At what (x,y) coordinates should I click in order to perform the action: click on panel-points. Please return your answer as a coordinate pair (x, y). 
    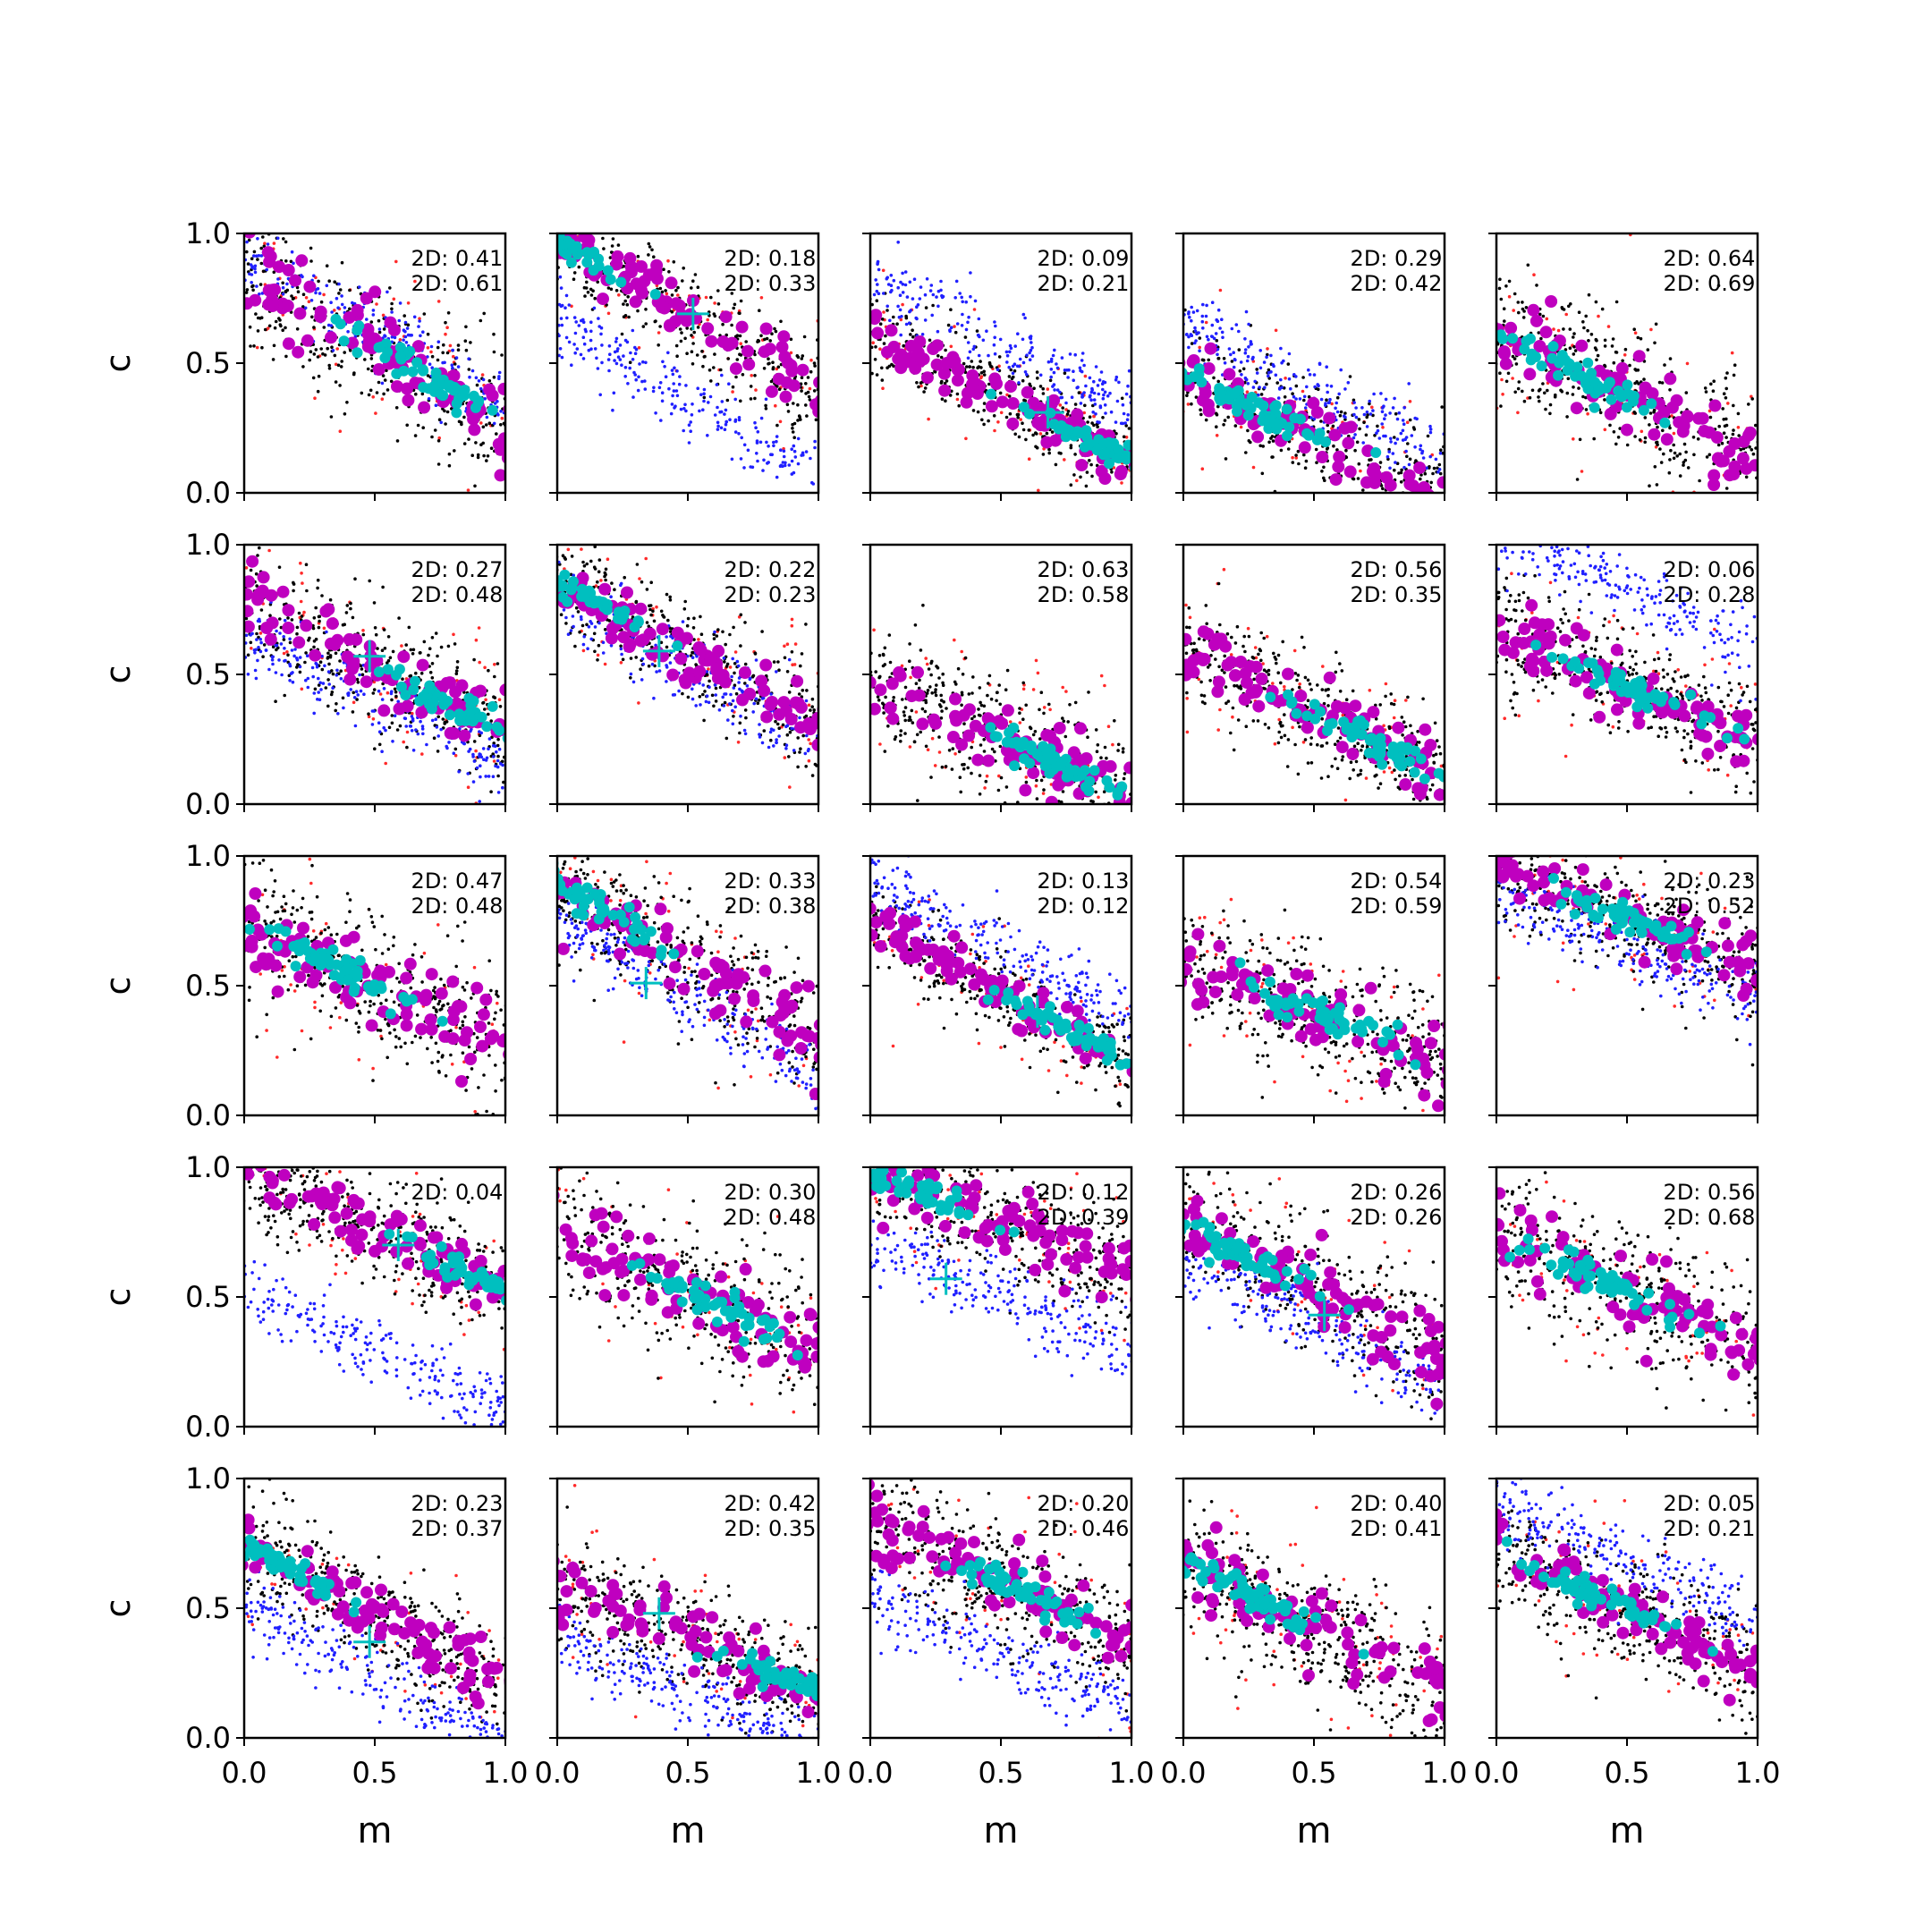
    Looking at the image, I should click on (374, 675).